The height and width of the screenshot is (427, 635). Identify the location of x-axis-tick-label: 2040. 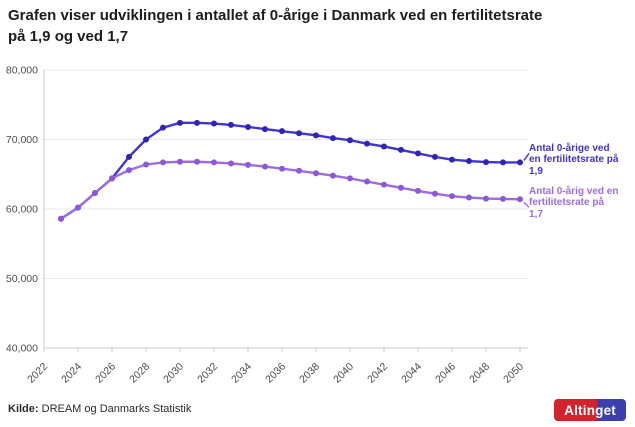
(343, 373).